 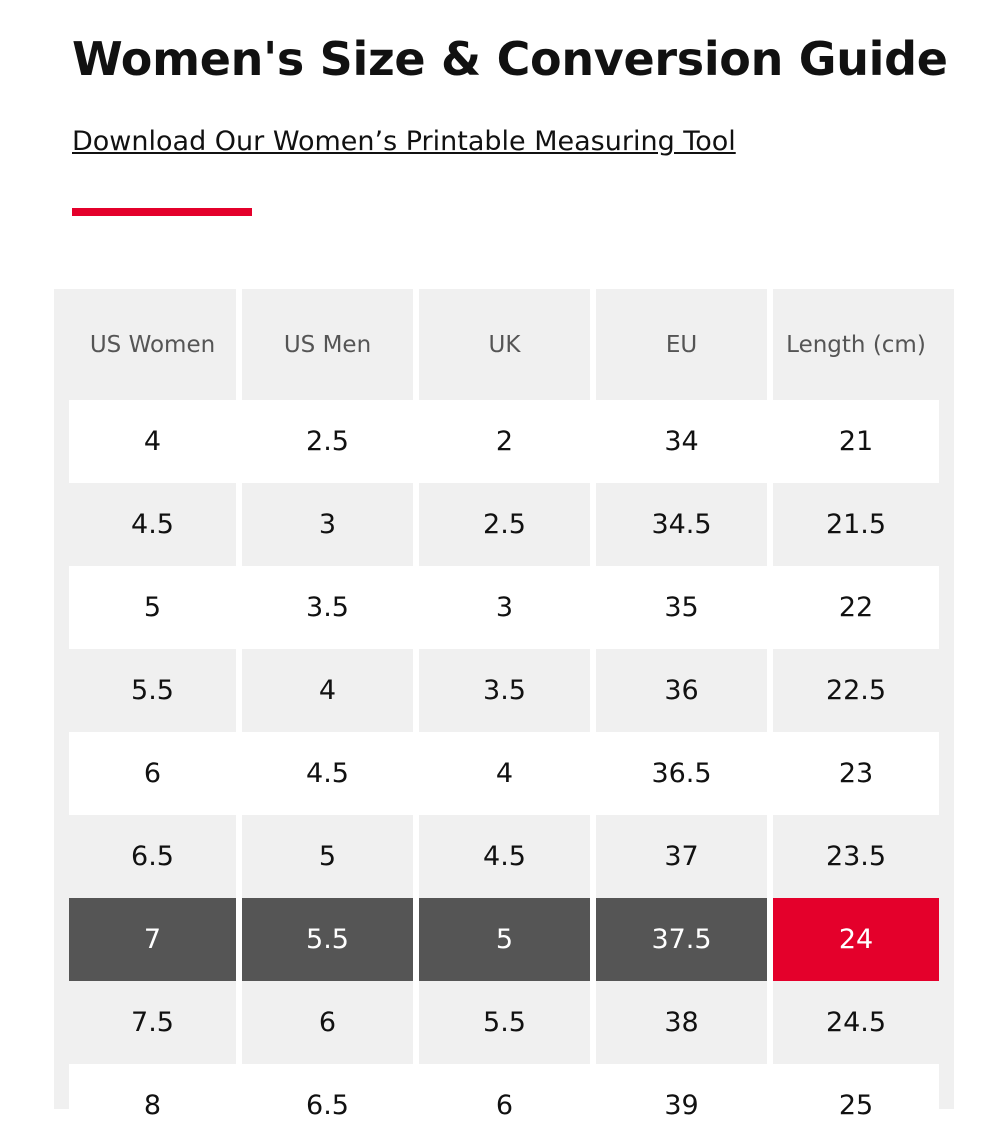 What do you see at coordinates (152, 344) in the screenshot?
I see `column-header: US Women` at bounding box center [152, 344].